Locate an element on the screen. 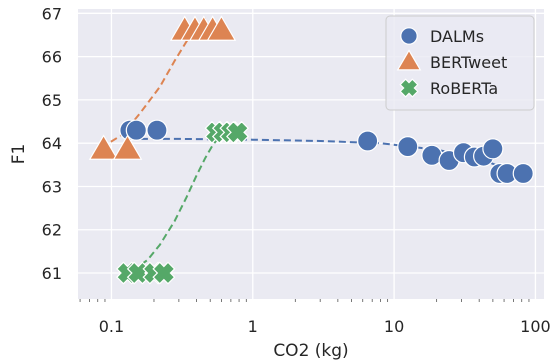 The width and height of the screenshot is (551, 361). legend-box is located at coordinates (460, 63).